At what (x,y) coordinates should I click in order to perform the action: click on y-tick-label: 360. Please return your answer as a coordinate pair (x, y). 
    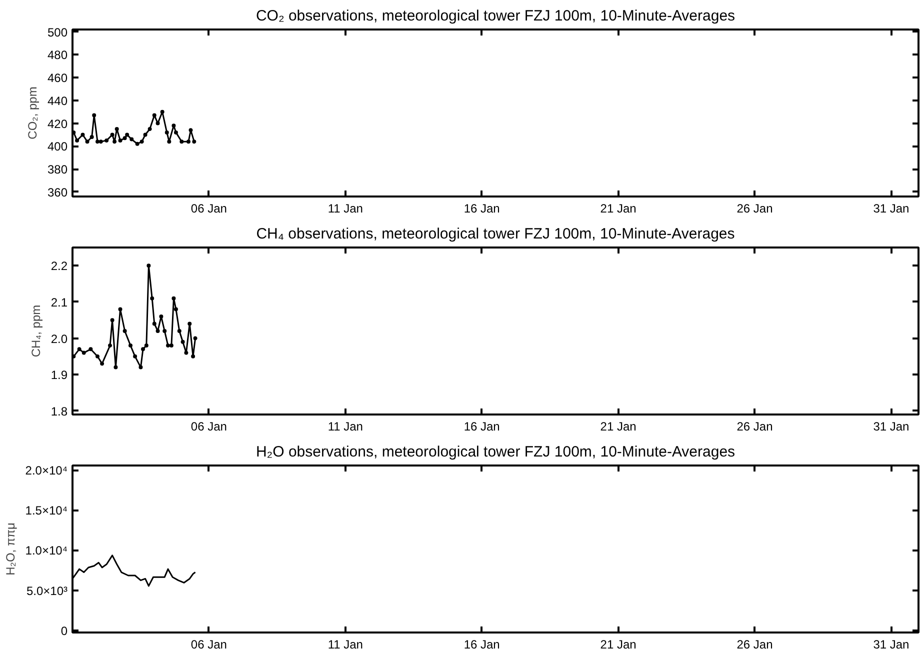
    Looking at the image, I should click on (57, 192).